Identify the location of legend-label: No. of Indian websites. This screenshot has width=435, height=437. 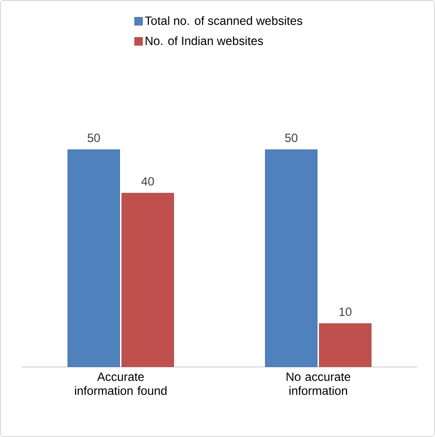
(205, 41).